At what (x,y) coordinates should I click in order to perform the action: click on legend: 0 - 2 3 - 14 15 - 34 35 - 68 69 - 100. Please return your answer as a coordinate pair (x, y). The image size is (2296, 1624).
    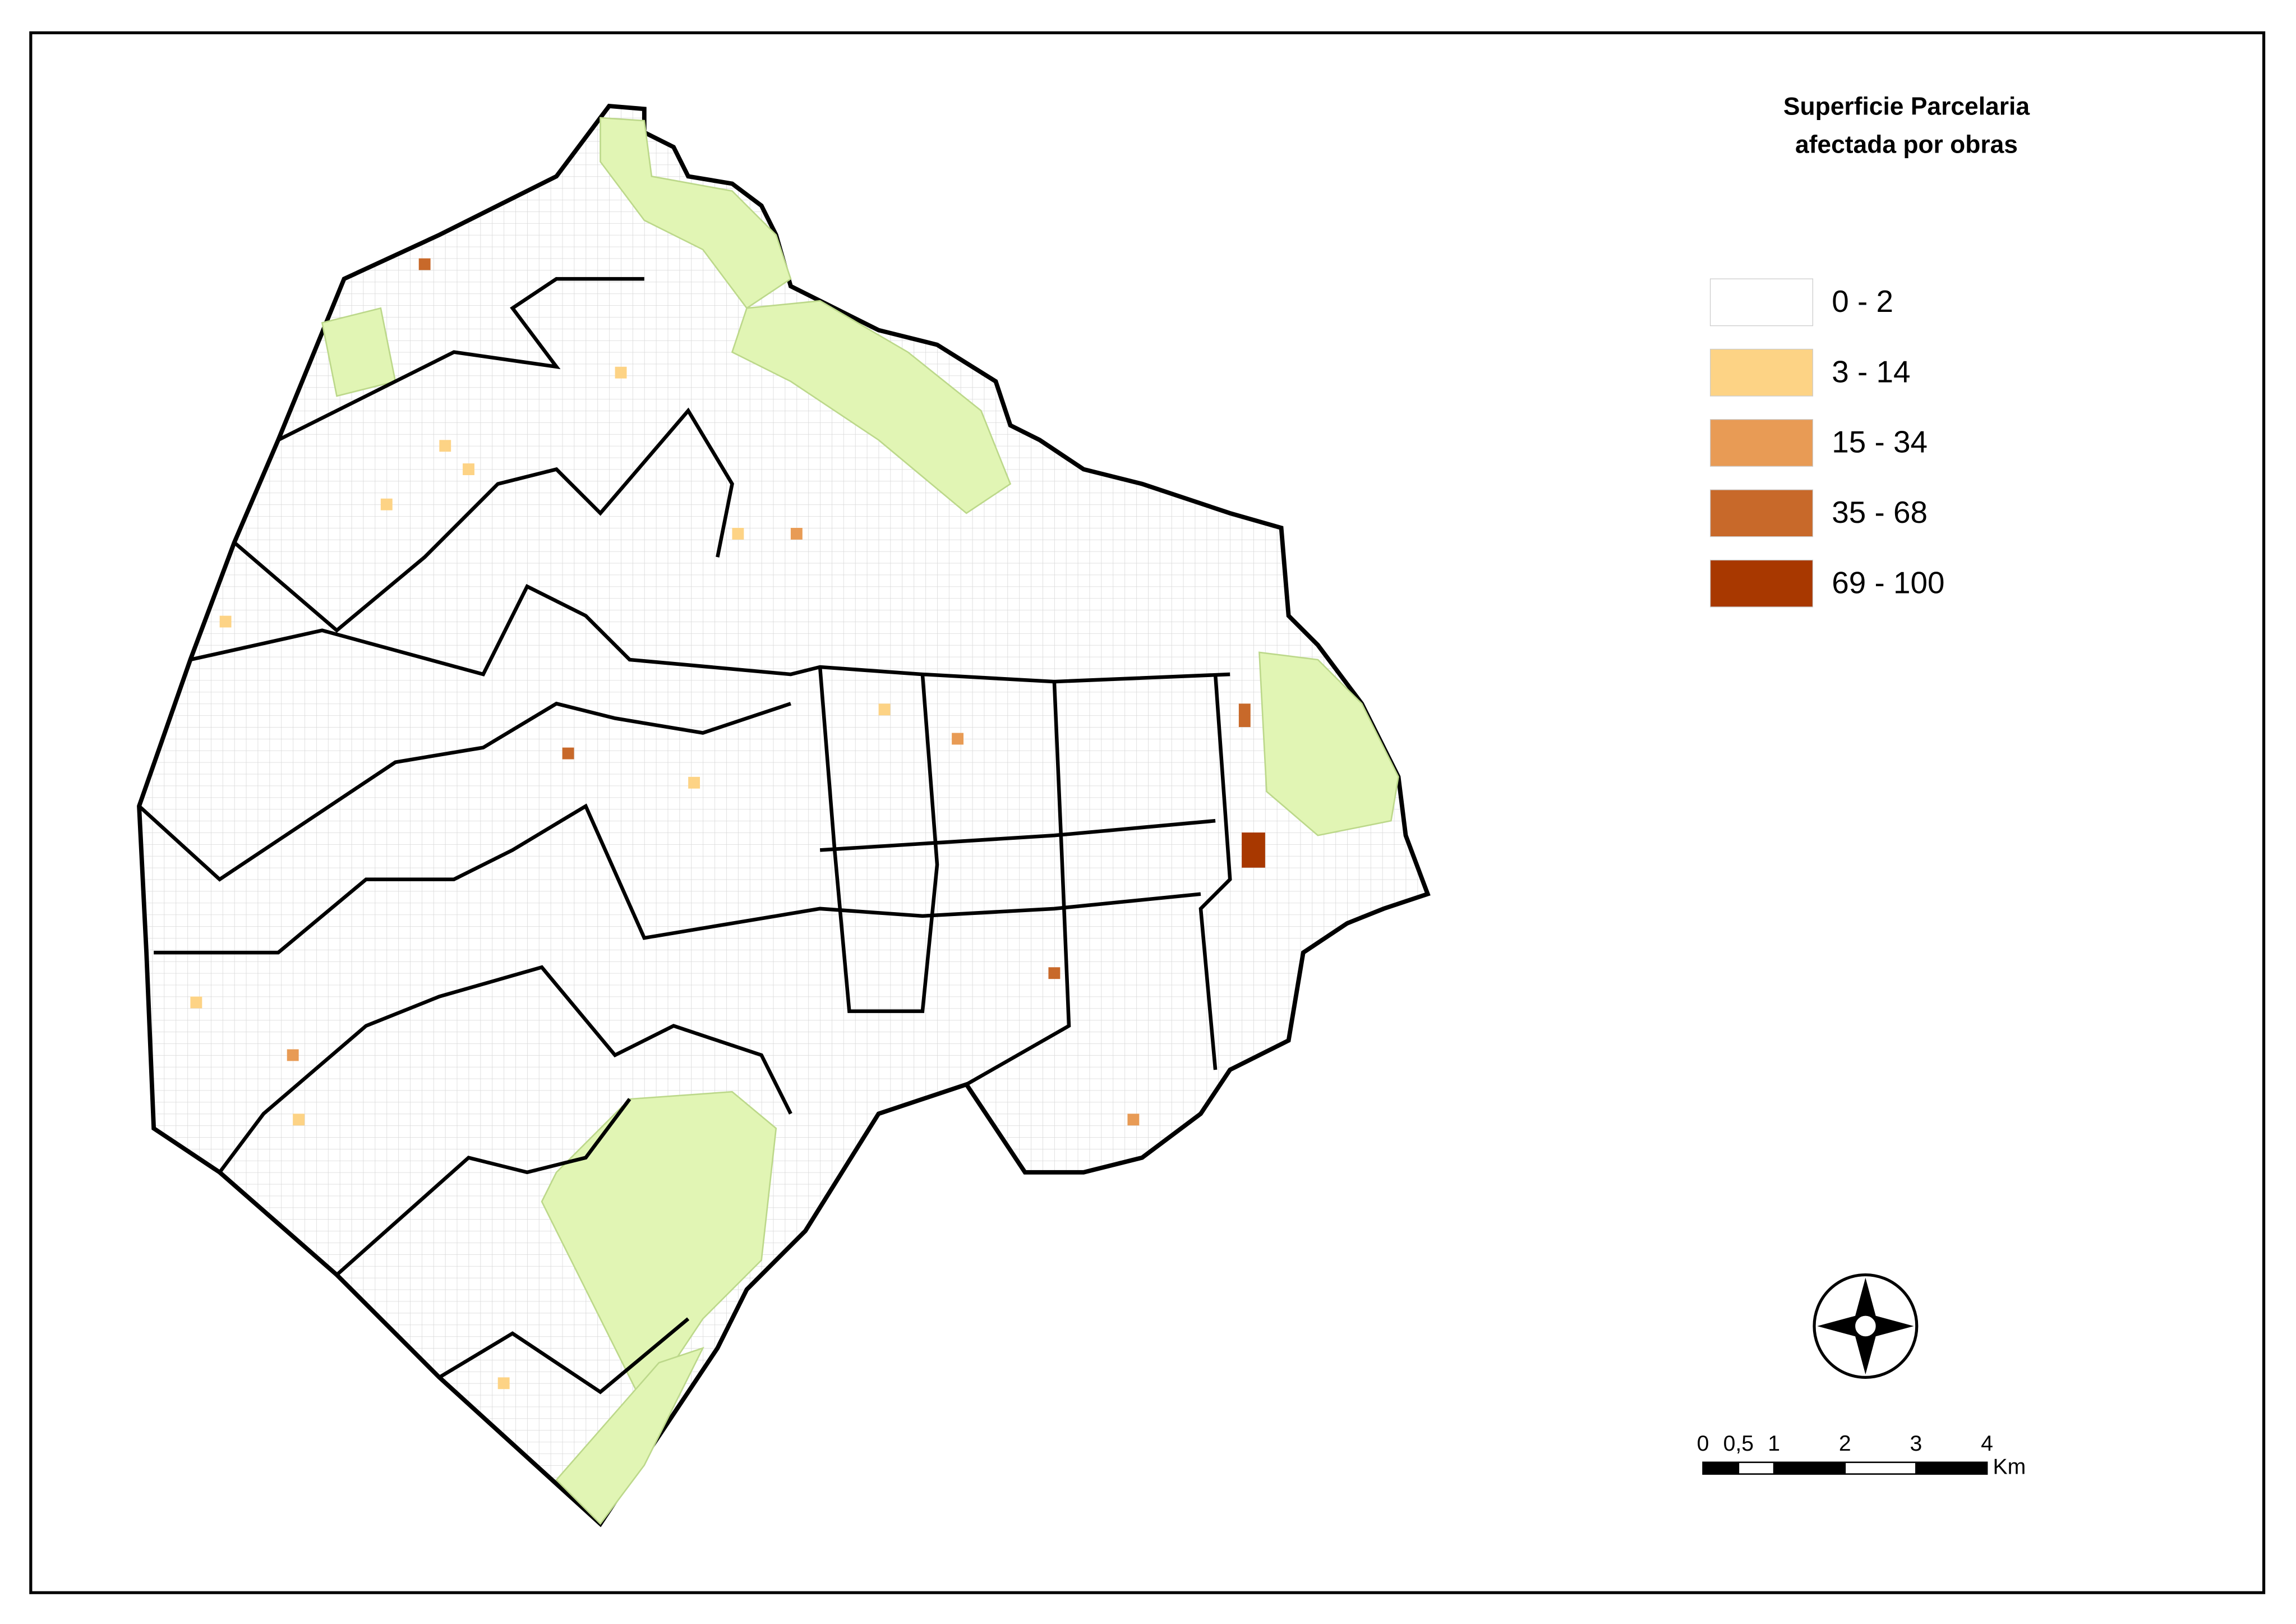
    Looking at the image, I should click on (1827, 443).